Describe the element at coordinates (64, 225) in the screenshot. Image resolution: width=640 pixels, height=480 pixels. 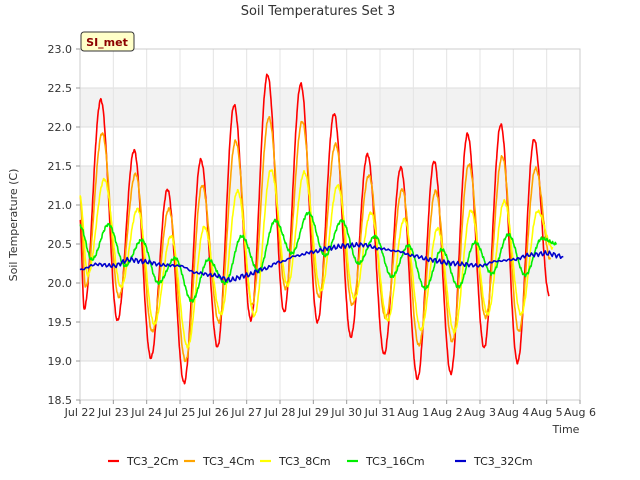
I see `y-axis-ticks: 18.5 19.0 19.5 20.0 20.5 21.0 21.5 22.0 22.5 23.0` at that location.